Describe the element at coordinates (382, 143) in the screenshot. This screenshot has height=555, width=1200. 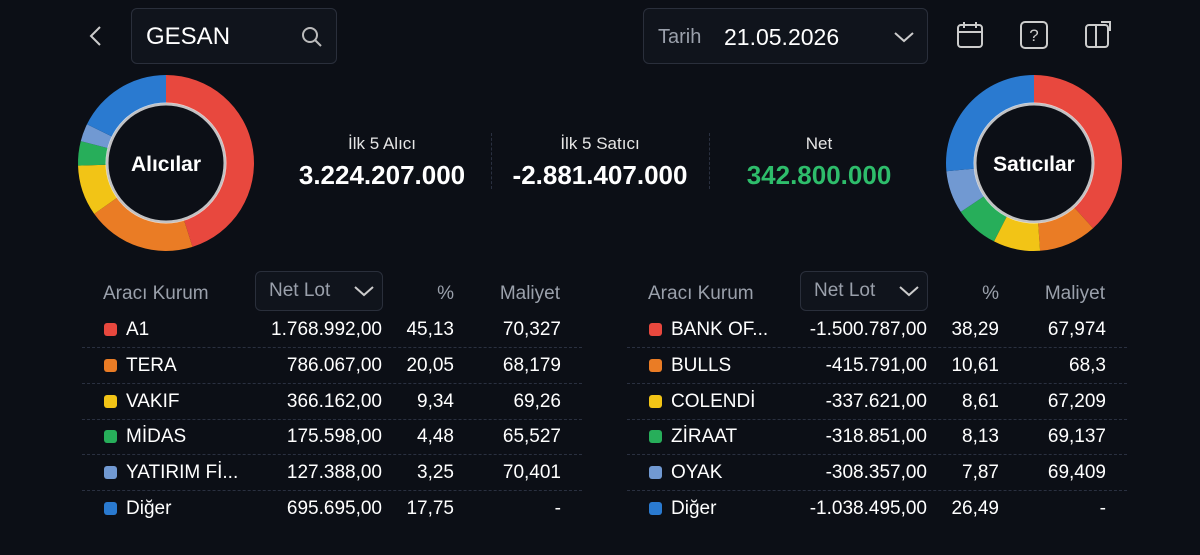
I see `summary-label: İlk 5 Alıcı` at that location.